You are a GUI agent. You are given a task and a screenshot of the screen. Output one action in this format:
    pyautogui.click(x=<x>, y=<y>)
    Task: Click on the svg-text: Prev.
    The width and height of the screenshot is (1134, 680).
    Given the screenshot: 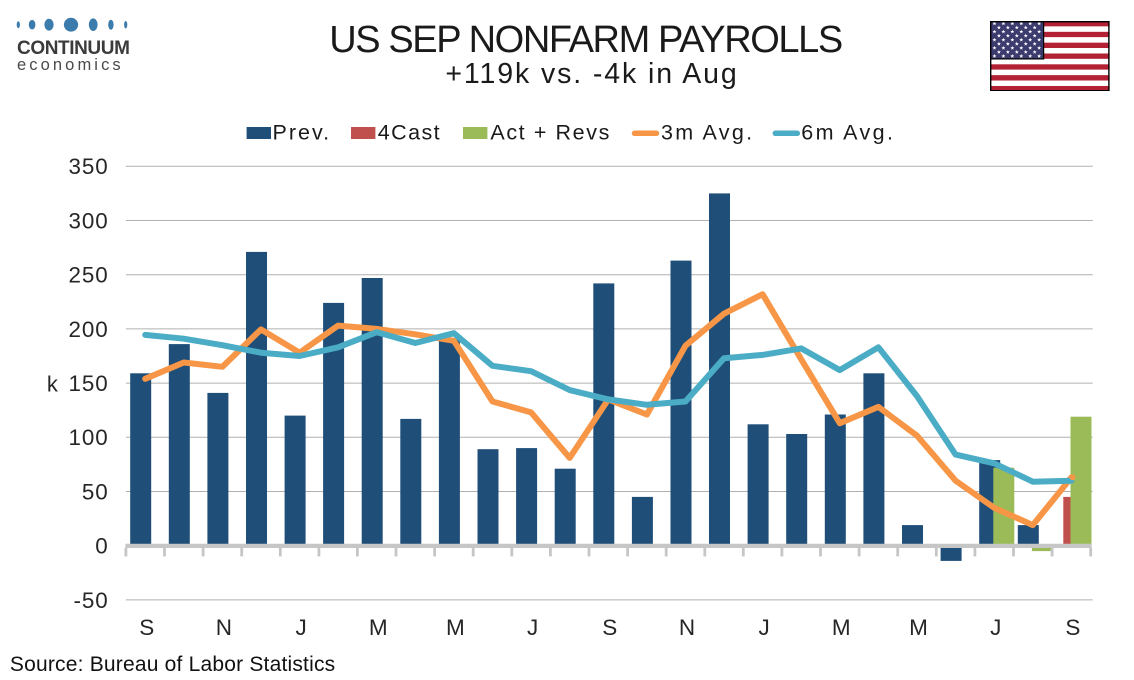 What is the action you would take?
    pyautogui.click(x=302, y=133)
    